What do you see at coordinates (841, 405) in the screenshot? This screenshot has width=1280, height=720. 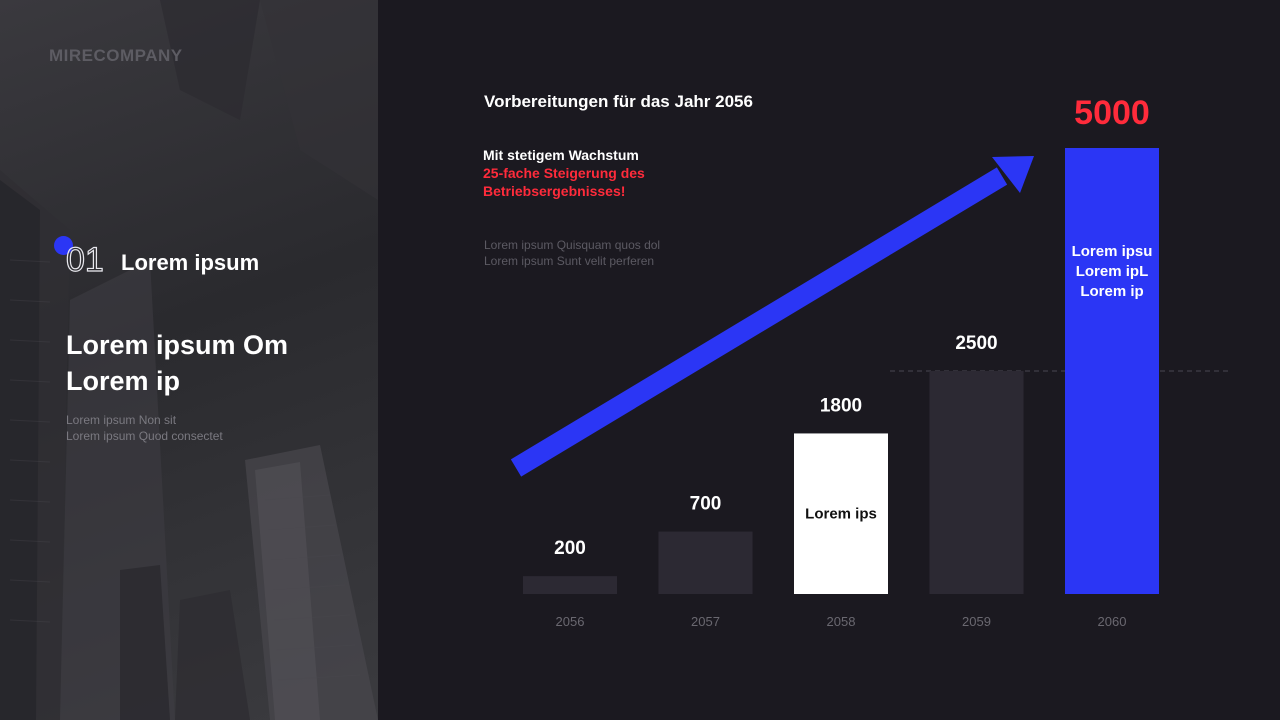 I see `value-label: 1800` at bounding box center [841, 405].